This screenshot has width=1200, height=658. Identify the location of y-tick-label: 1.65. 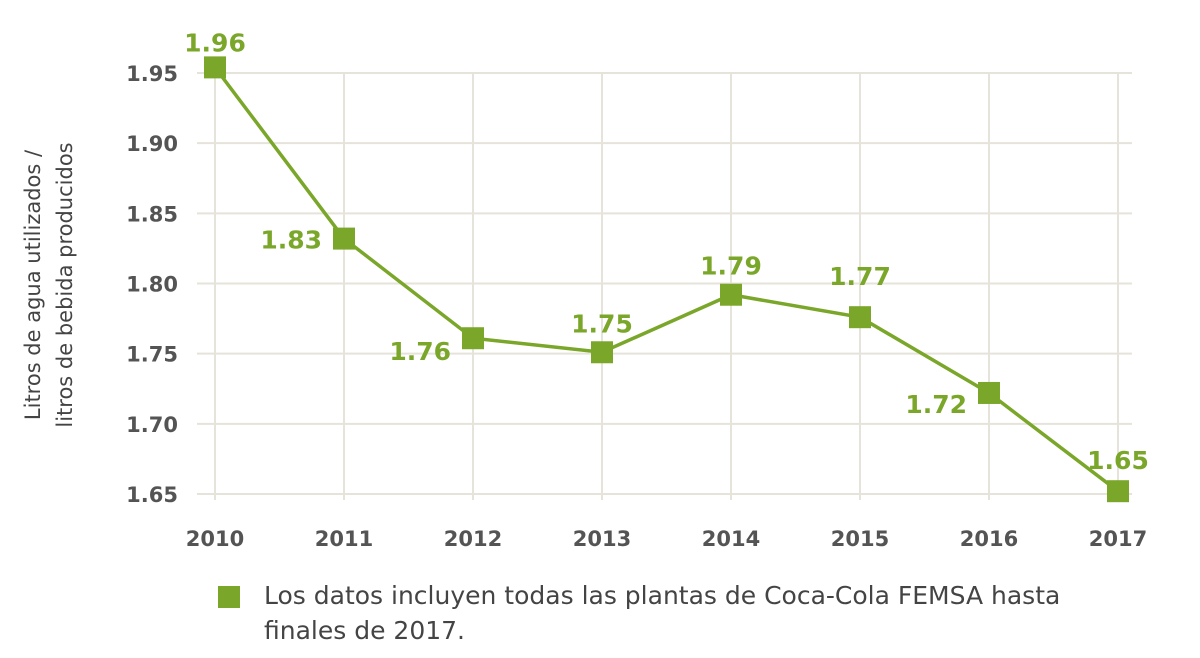
(152, 495).